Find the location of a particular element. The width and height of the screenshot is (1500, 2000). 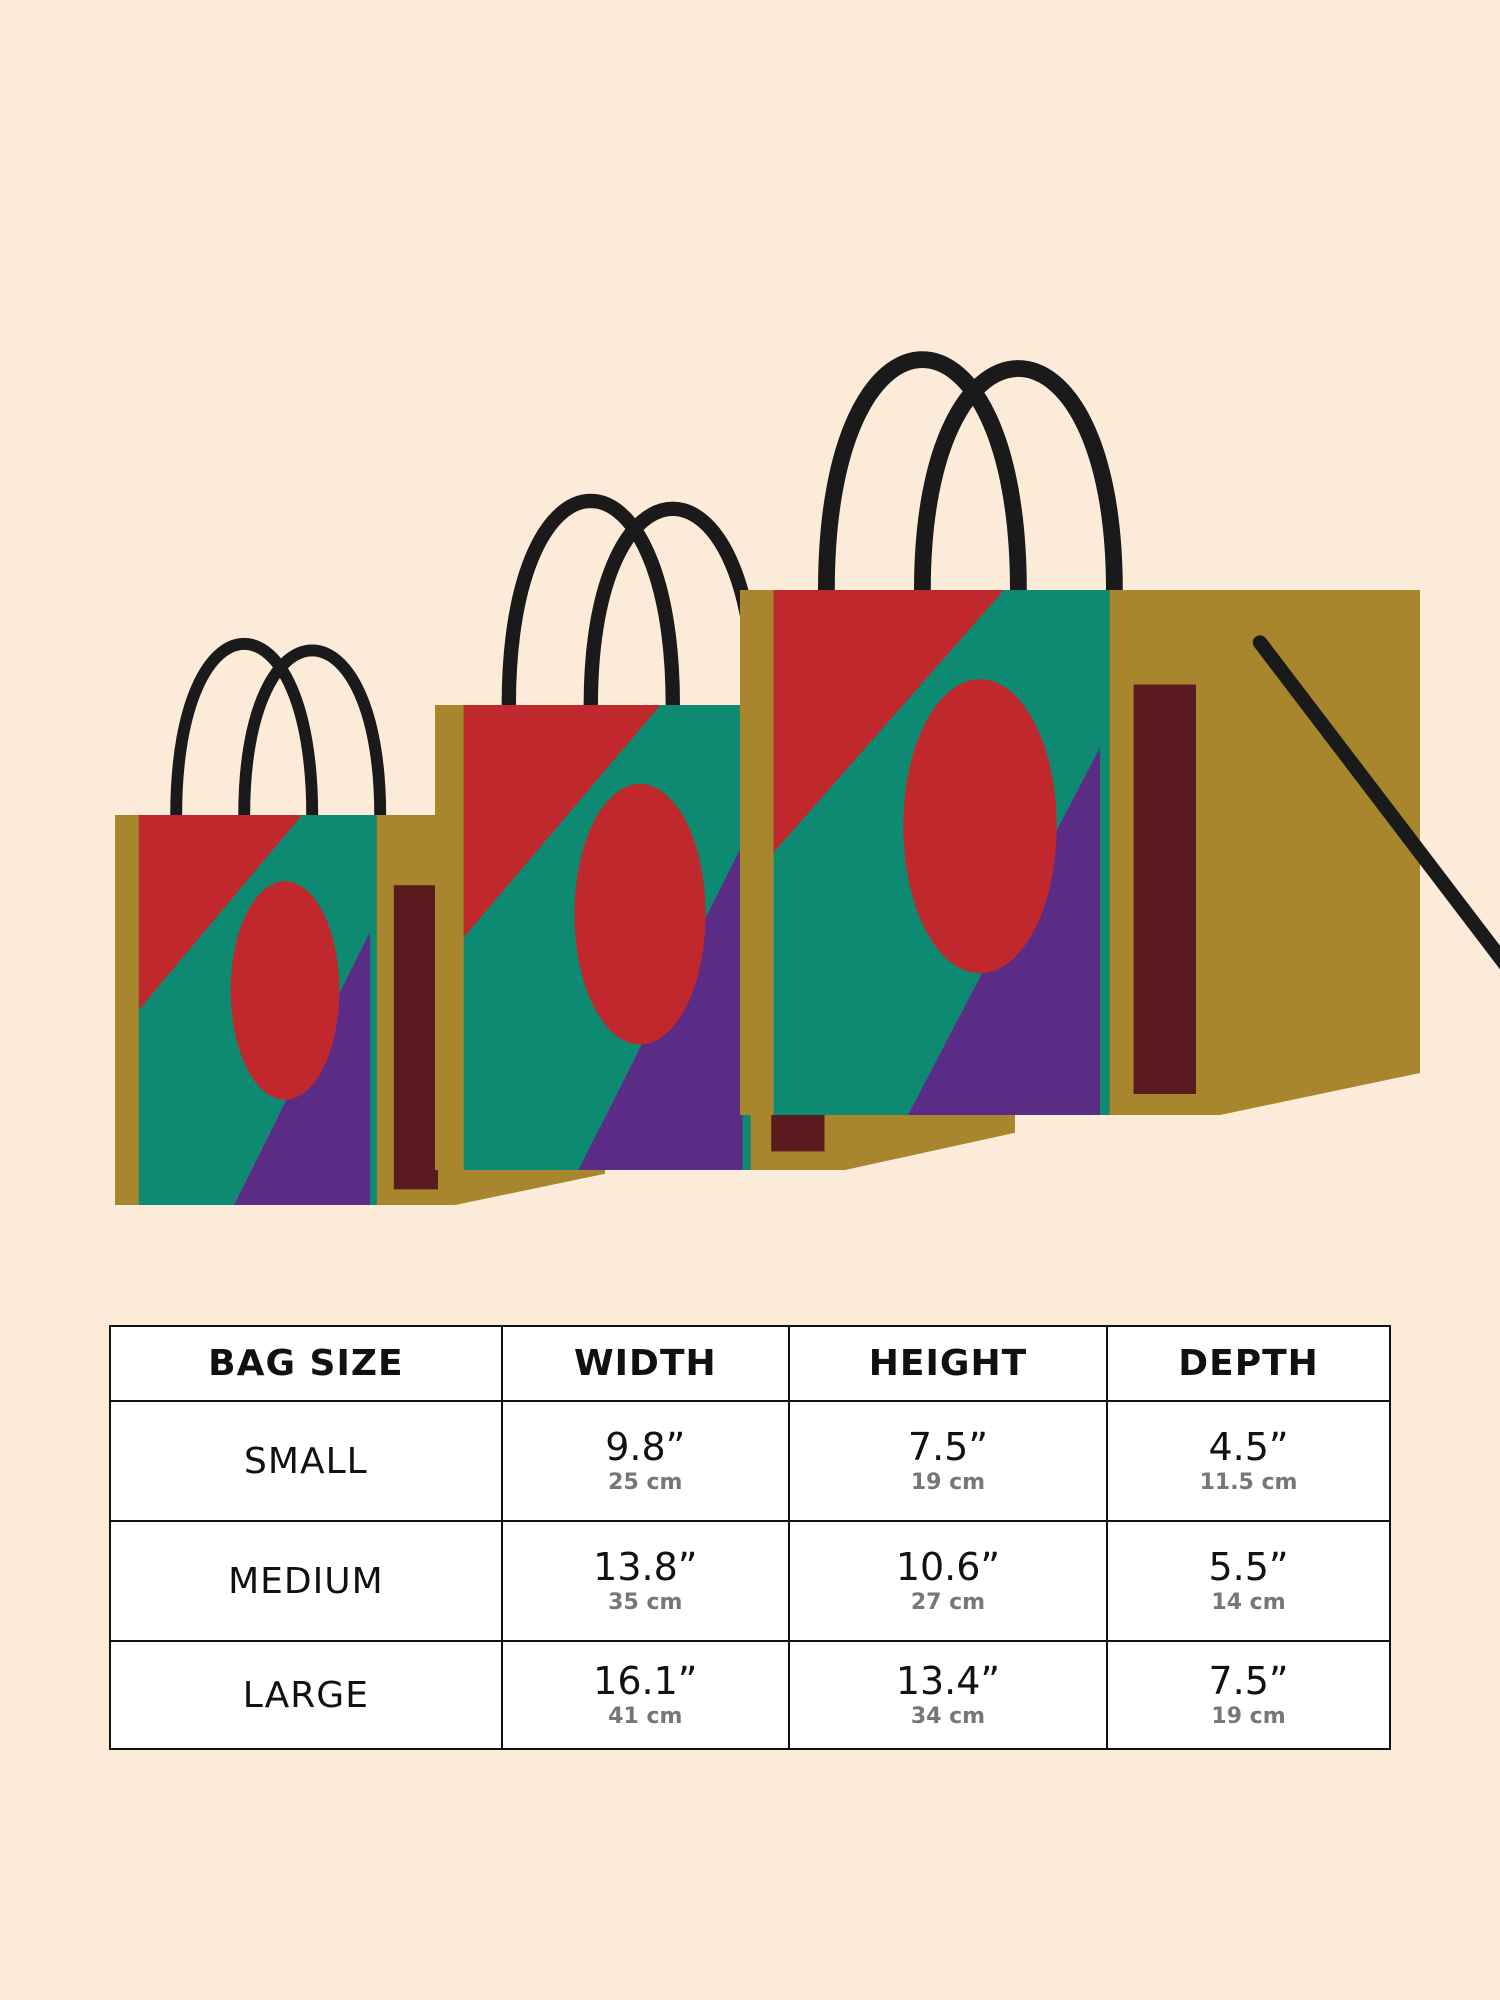

small-bag-handle-front is located at coordinates (312, 730).